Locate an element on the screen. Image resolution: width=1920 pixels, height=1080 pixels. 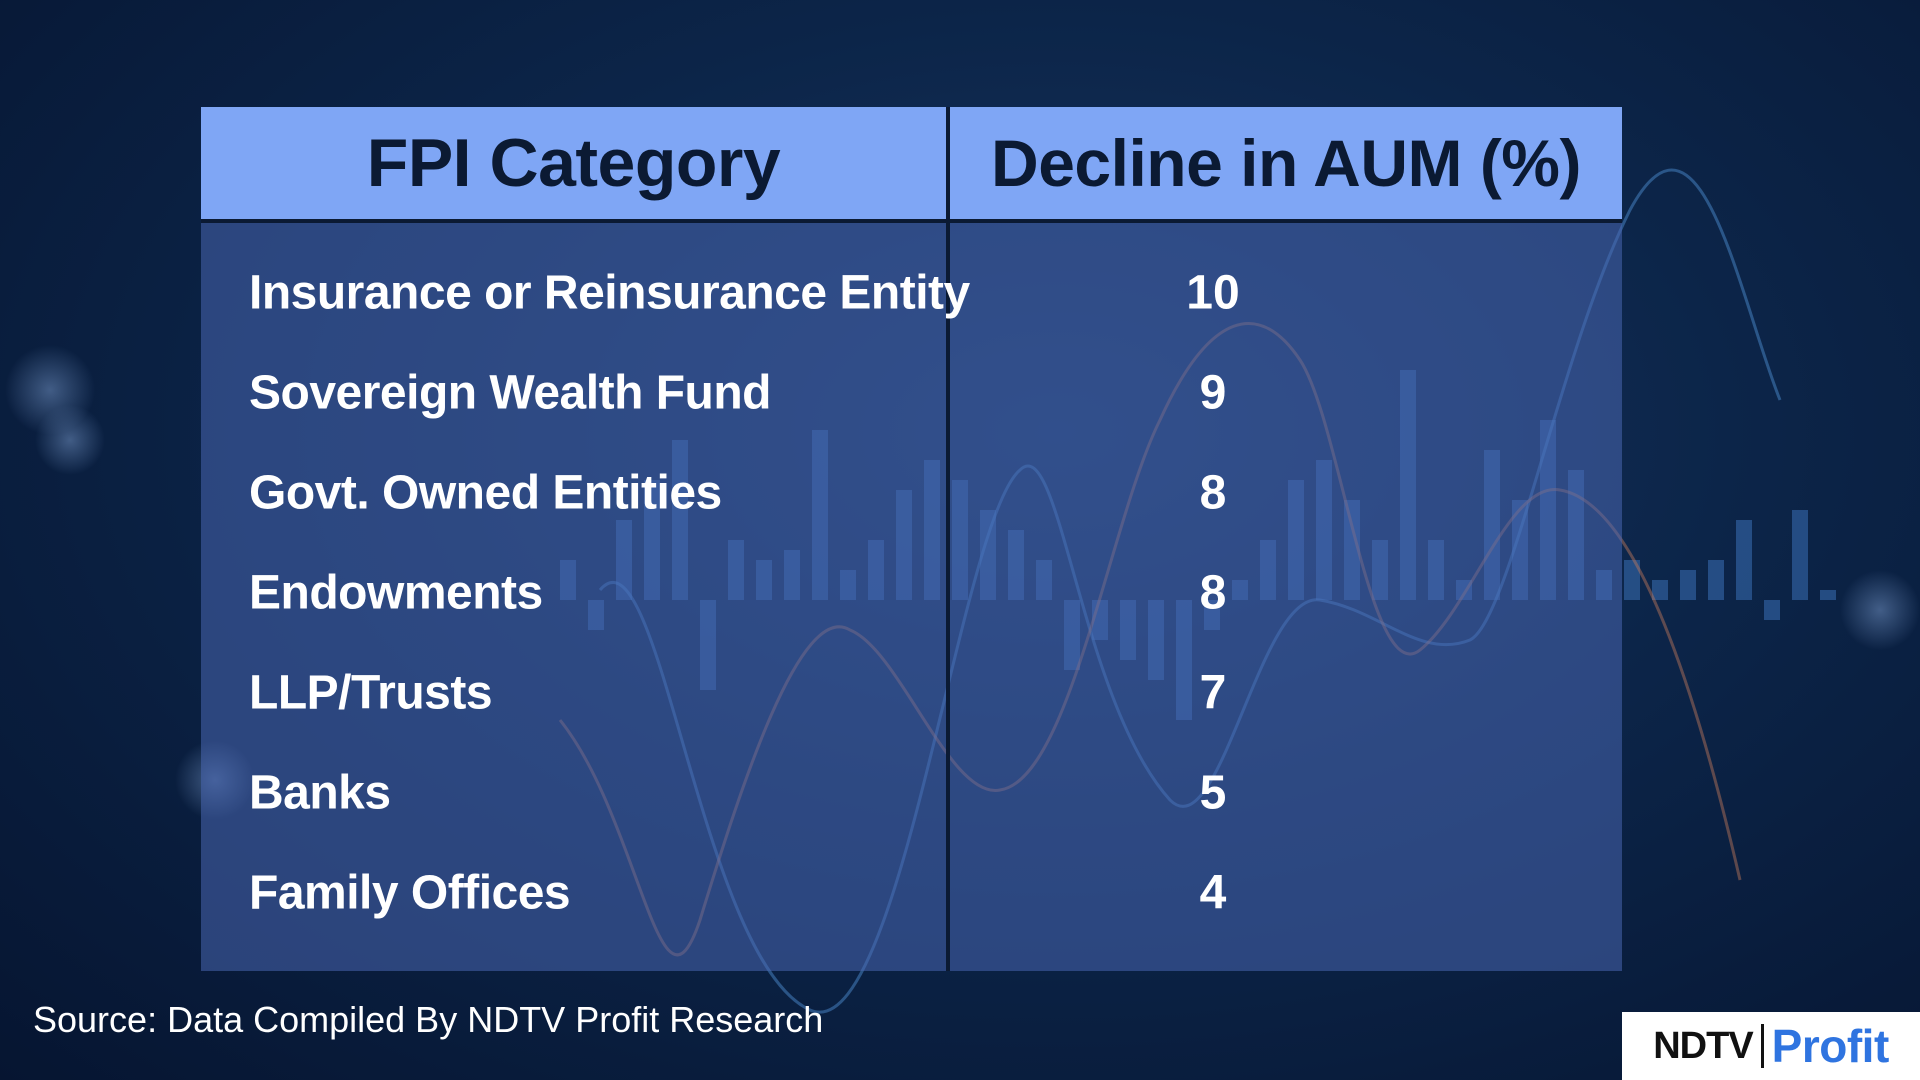
logo-profit-text: Profit is located at coordinates (1830, 1046).